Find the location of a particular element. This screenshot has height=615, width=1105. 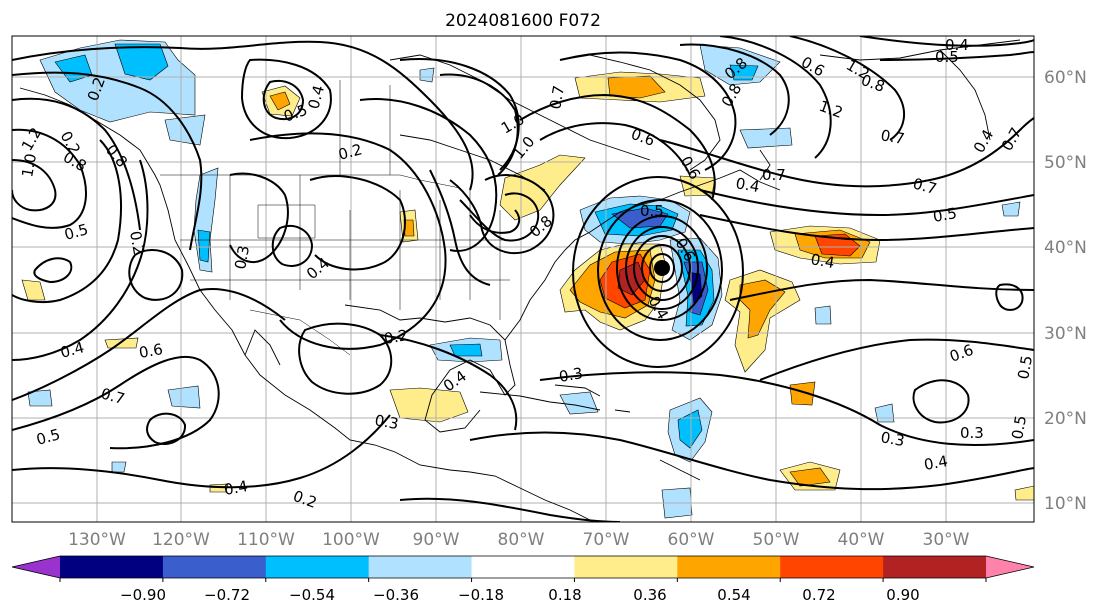

lon-label: 50°W is located at coordinates (776, 540).